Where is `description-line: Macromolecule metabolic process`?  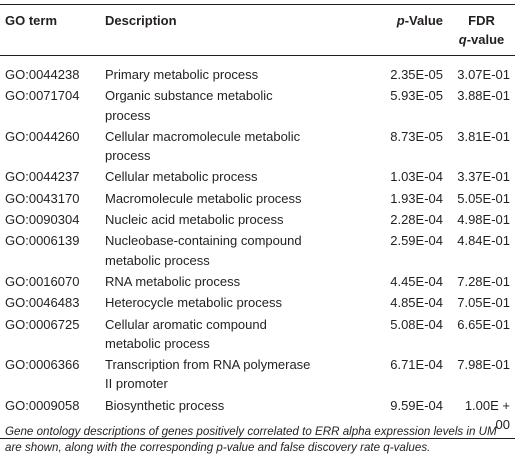 description-line: Macromolecule metabolic process is located at coordinates (203, 198).